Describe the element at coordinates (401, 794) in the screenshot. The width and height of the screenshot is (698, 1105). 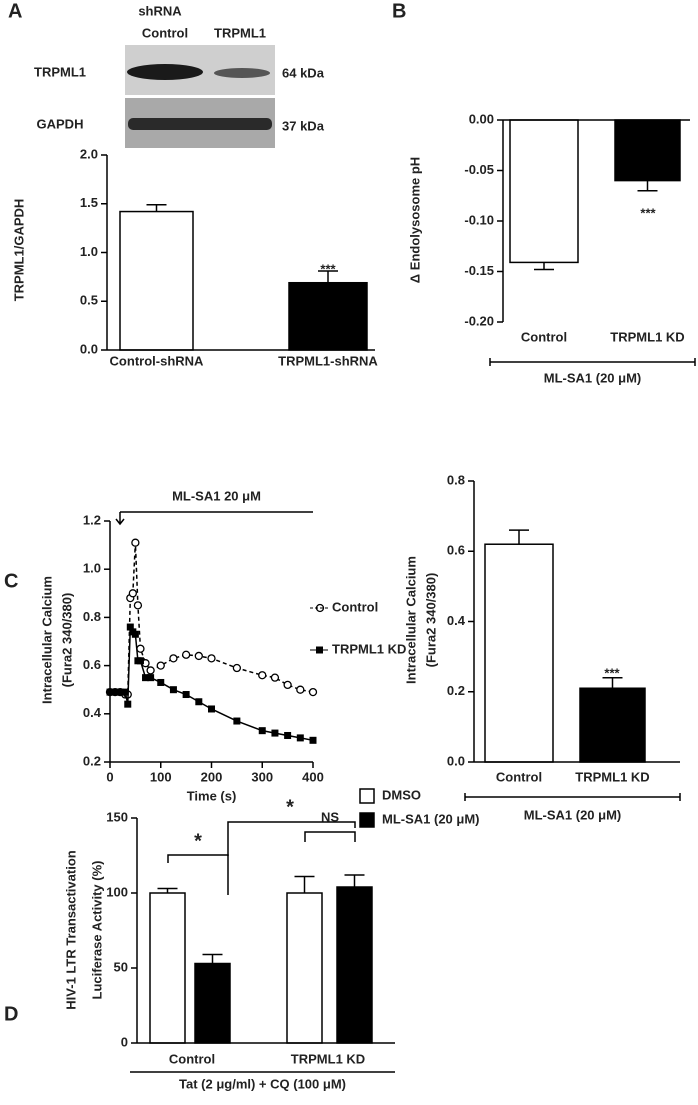
I see `legend-label: DMSO` at that location.